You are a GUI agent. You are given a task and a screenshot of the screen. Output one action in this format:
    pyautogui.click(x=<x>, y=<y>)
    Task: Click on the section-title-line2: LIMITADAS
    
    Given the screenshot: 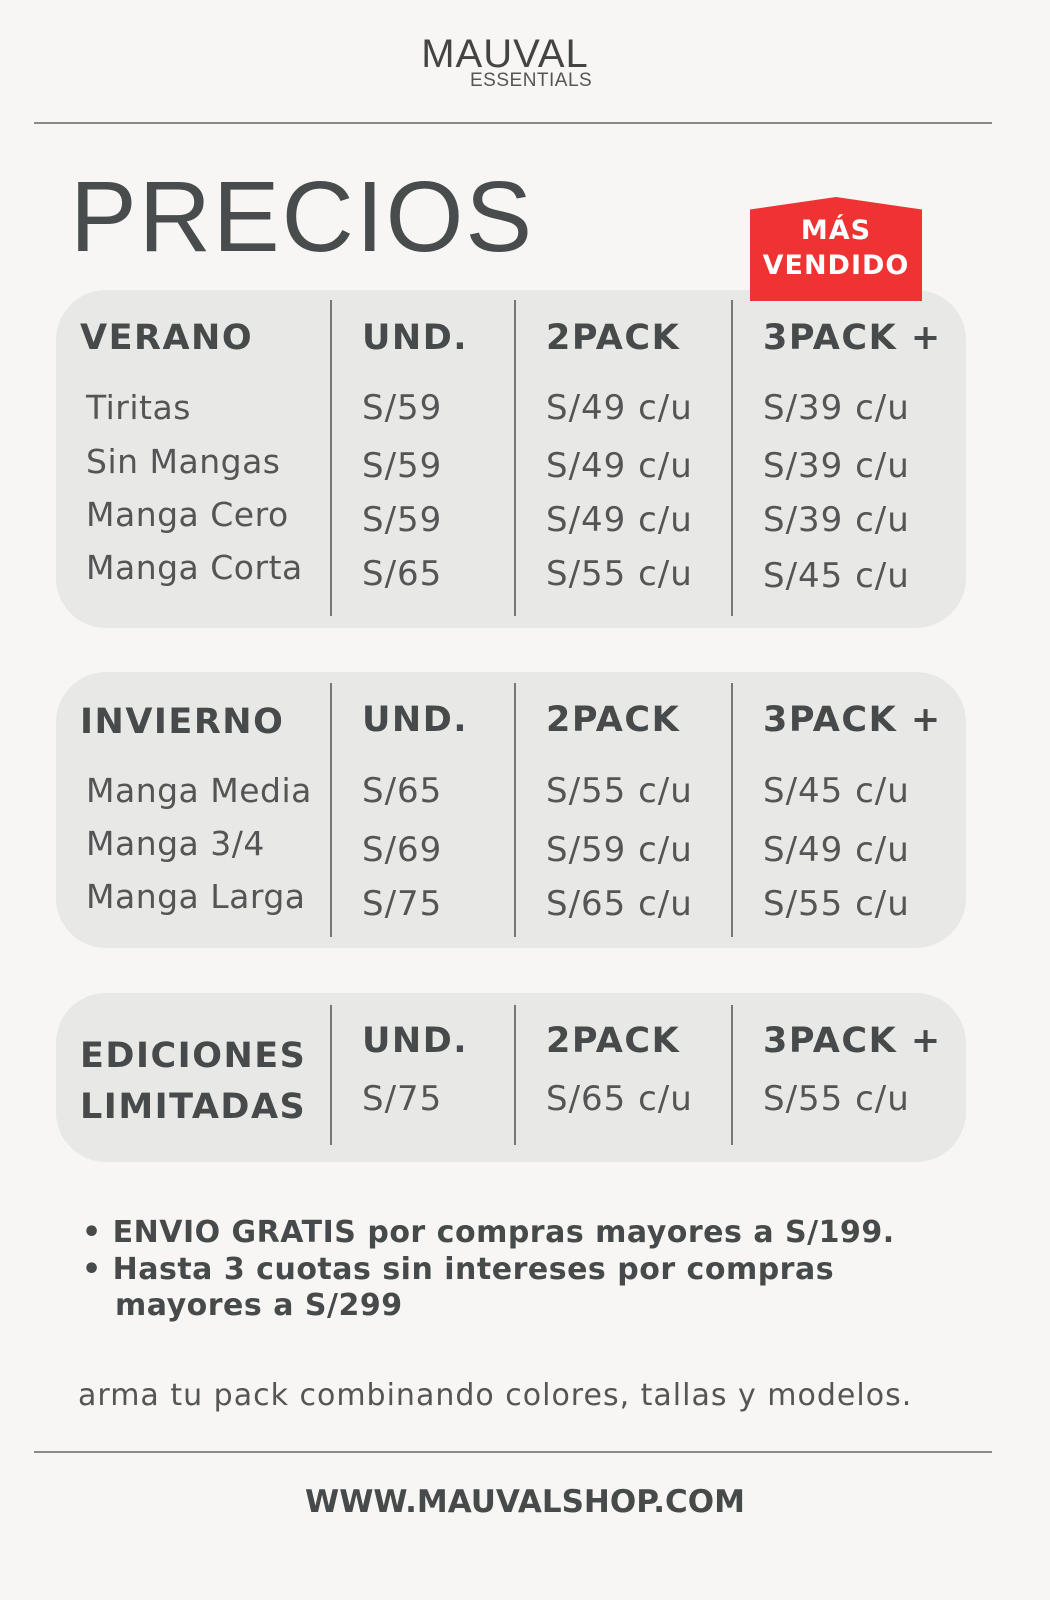 What is the action you would take?
    pyautogui.click(x=193, y=1107)
    